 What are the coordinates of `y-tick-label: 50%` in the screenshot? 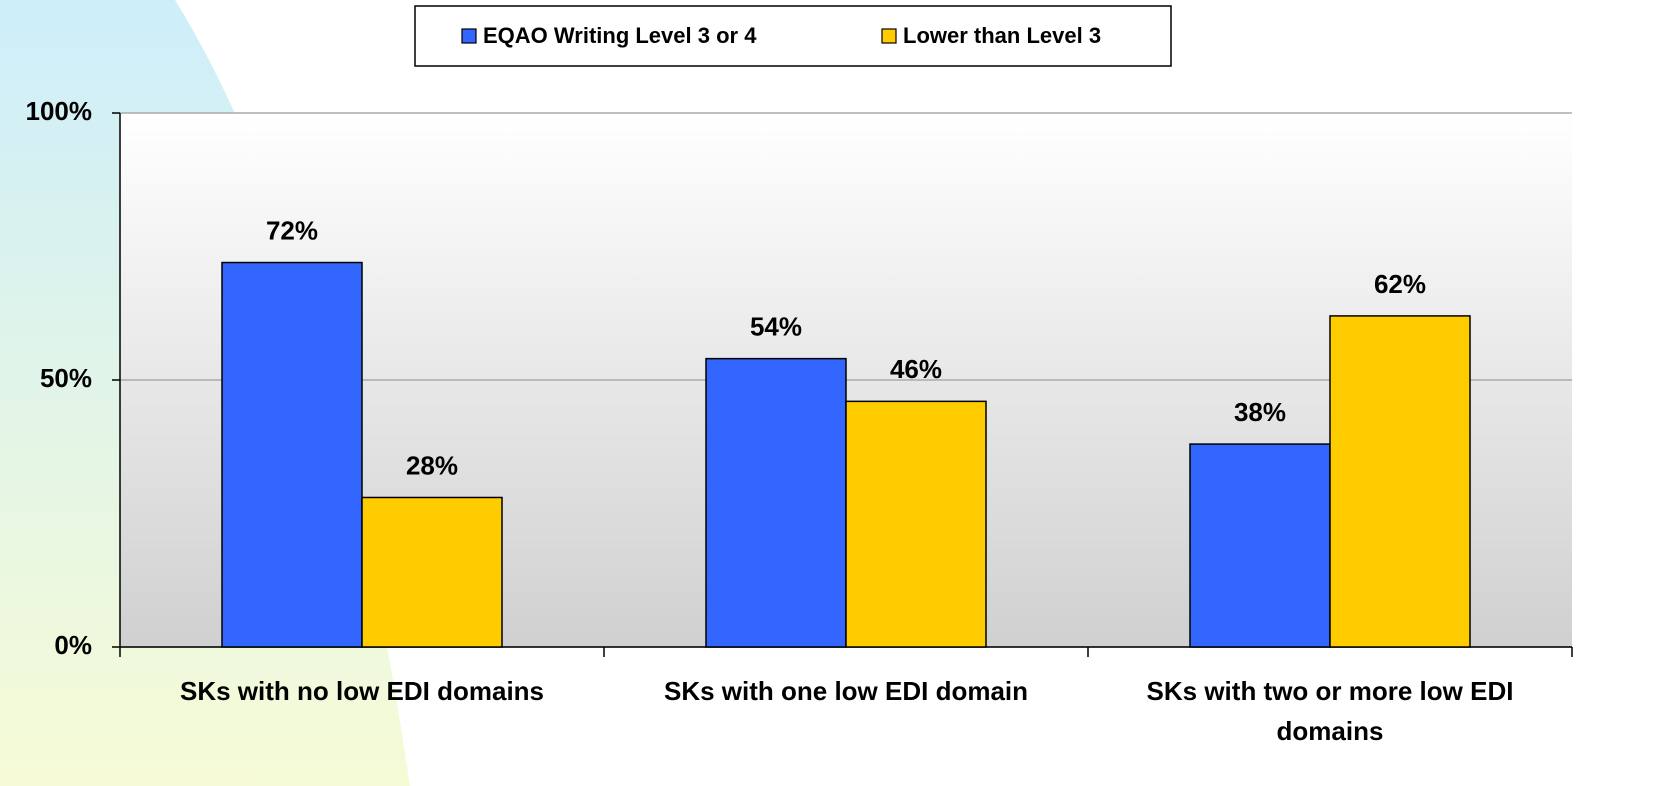 It's located at (66, 378).